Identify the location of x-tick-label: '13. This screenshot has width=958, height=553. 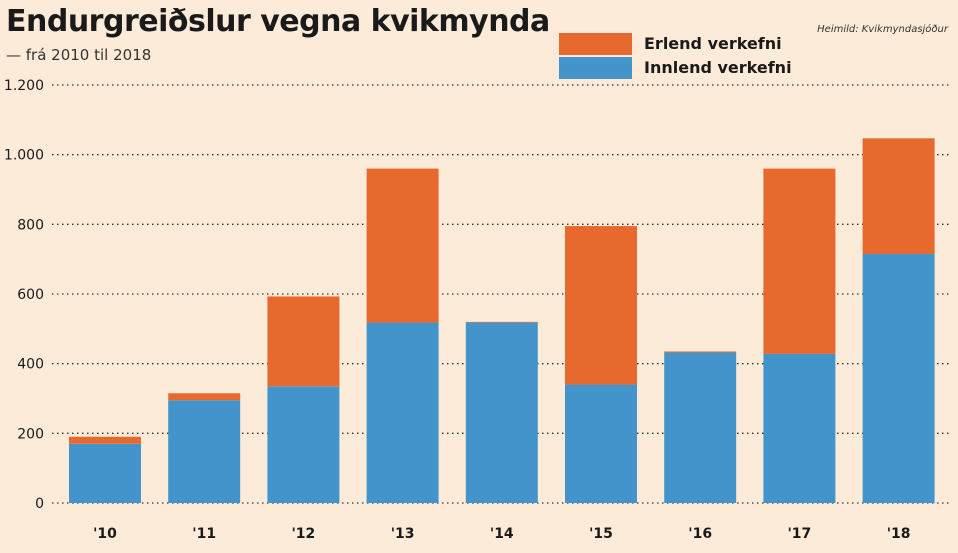
(403, 534).